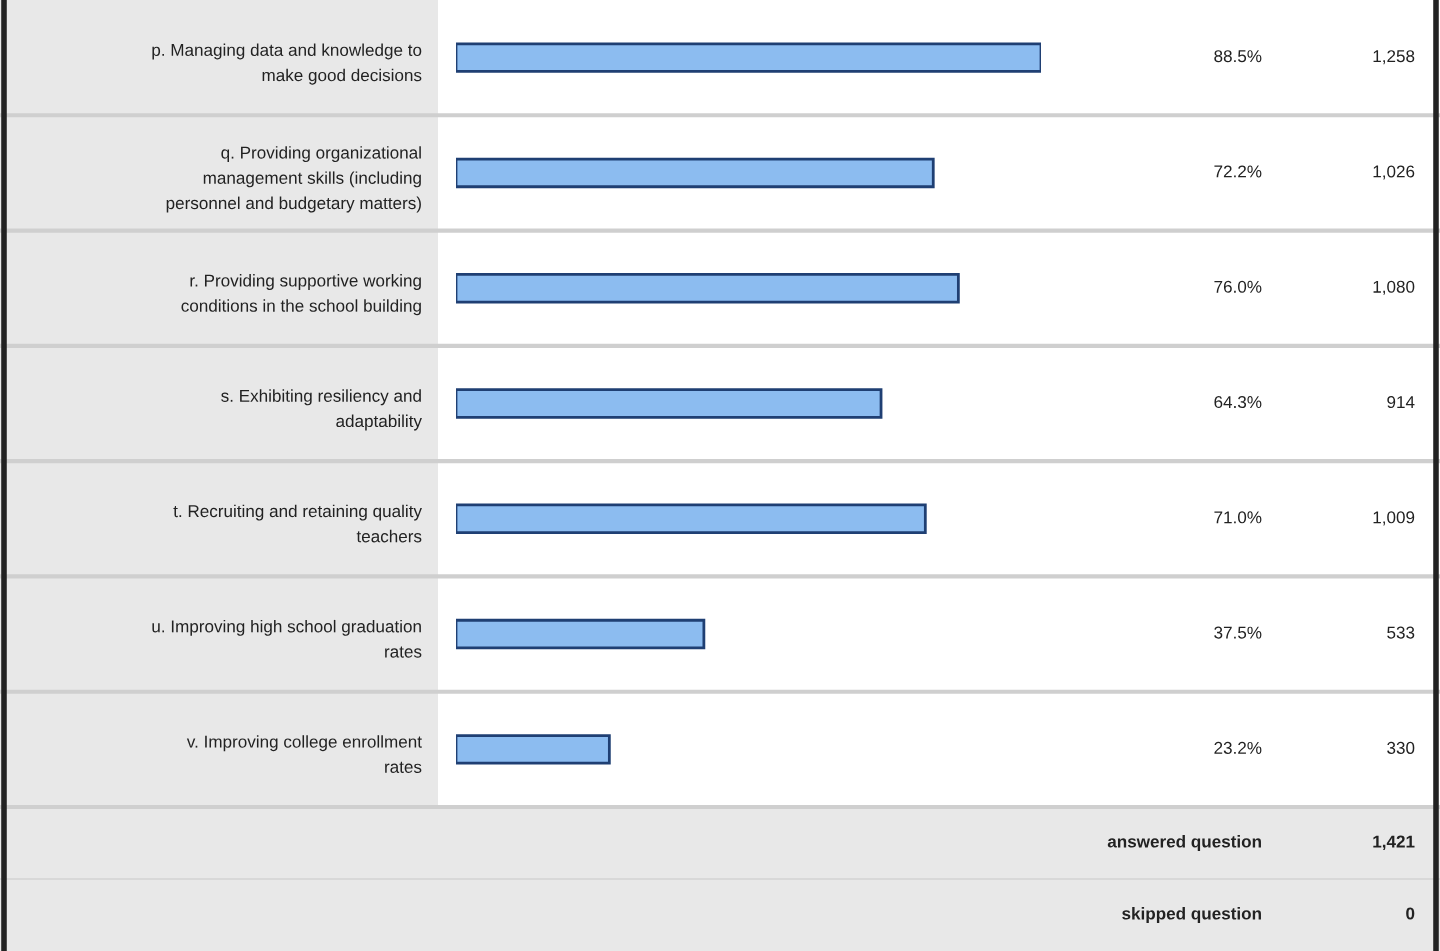 The image size is (1440, 951). I want to click on y-tick-label: q. Providing organizational management skills (including personnel and budgetary matters), so click(293, 179).